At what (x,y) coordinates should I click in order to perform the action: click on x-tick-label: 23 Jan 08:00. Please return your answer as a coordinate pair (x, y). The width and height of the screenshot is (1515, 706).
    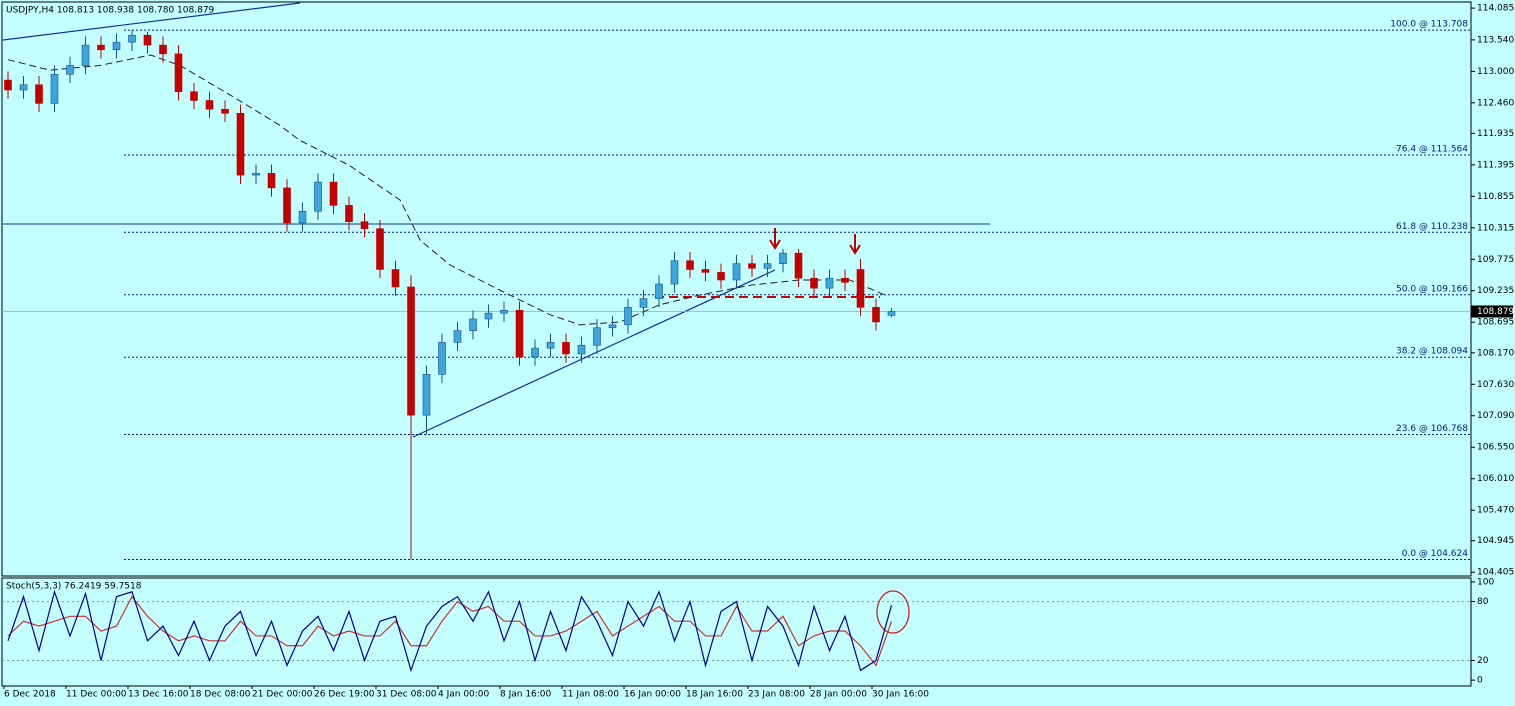
    Looking at the image, I should click on (776, 695).